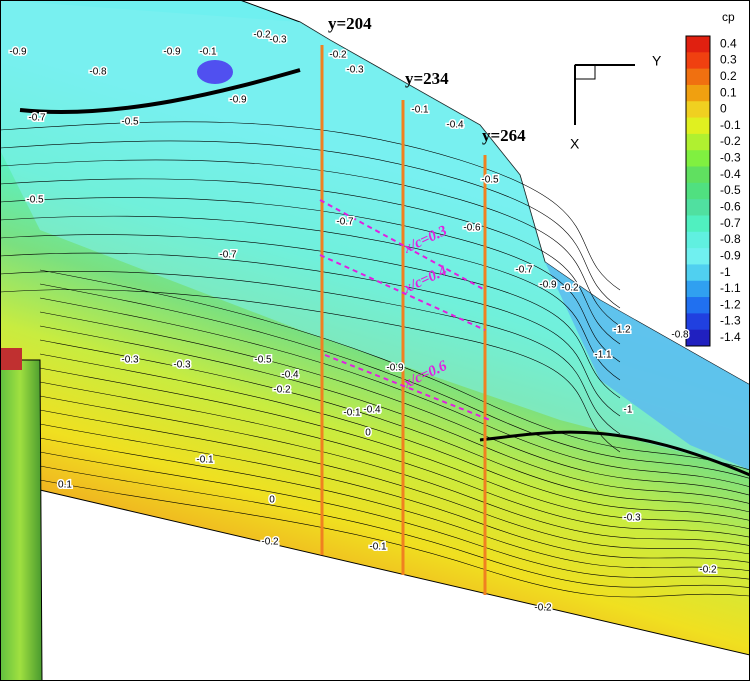 Image resolution: width=750 pixels, height=686 pixels. I want to click on colorbar-tick-label: -0.3, so click(730, 158).